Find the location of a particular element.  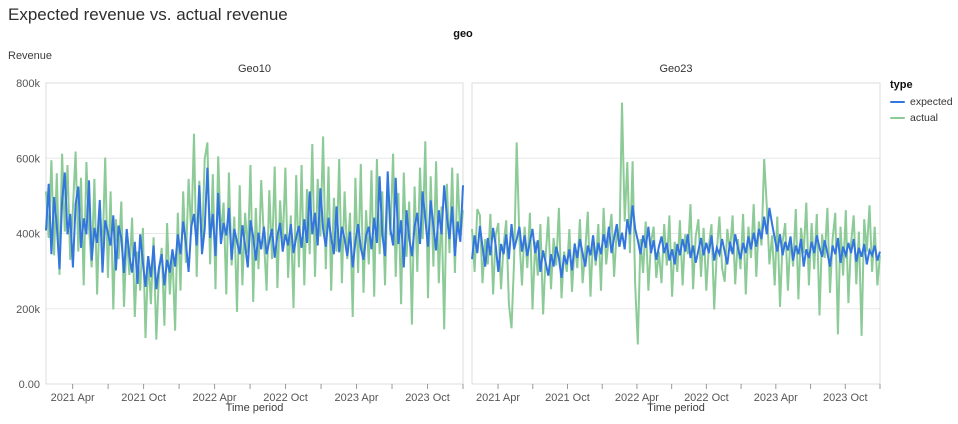

y-axis-tick-label: 800k is located at coordinates (28, 84).